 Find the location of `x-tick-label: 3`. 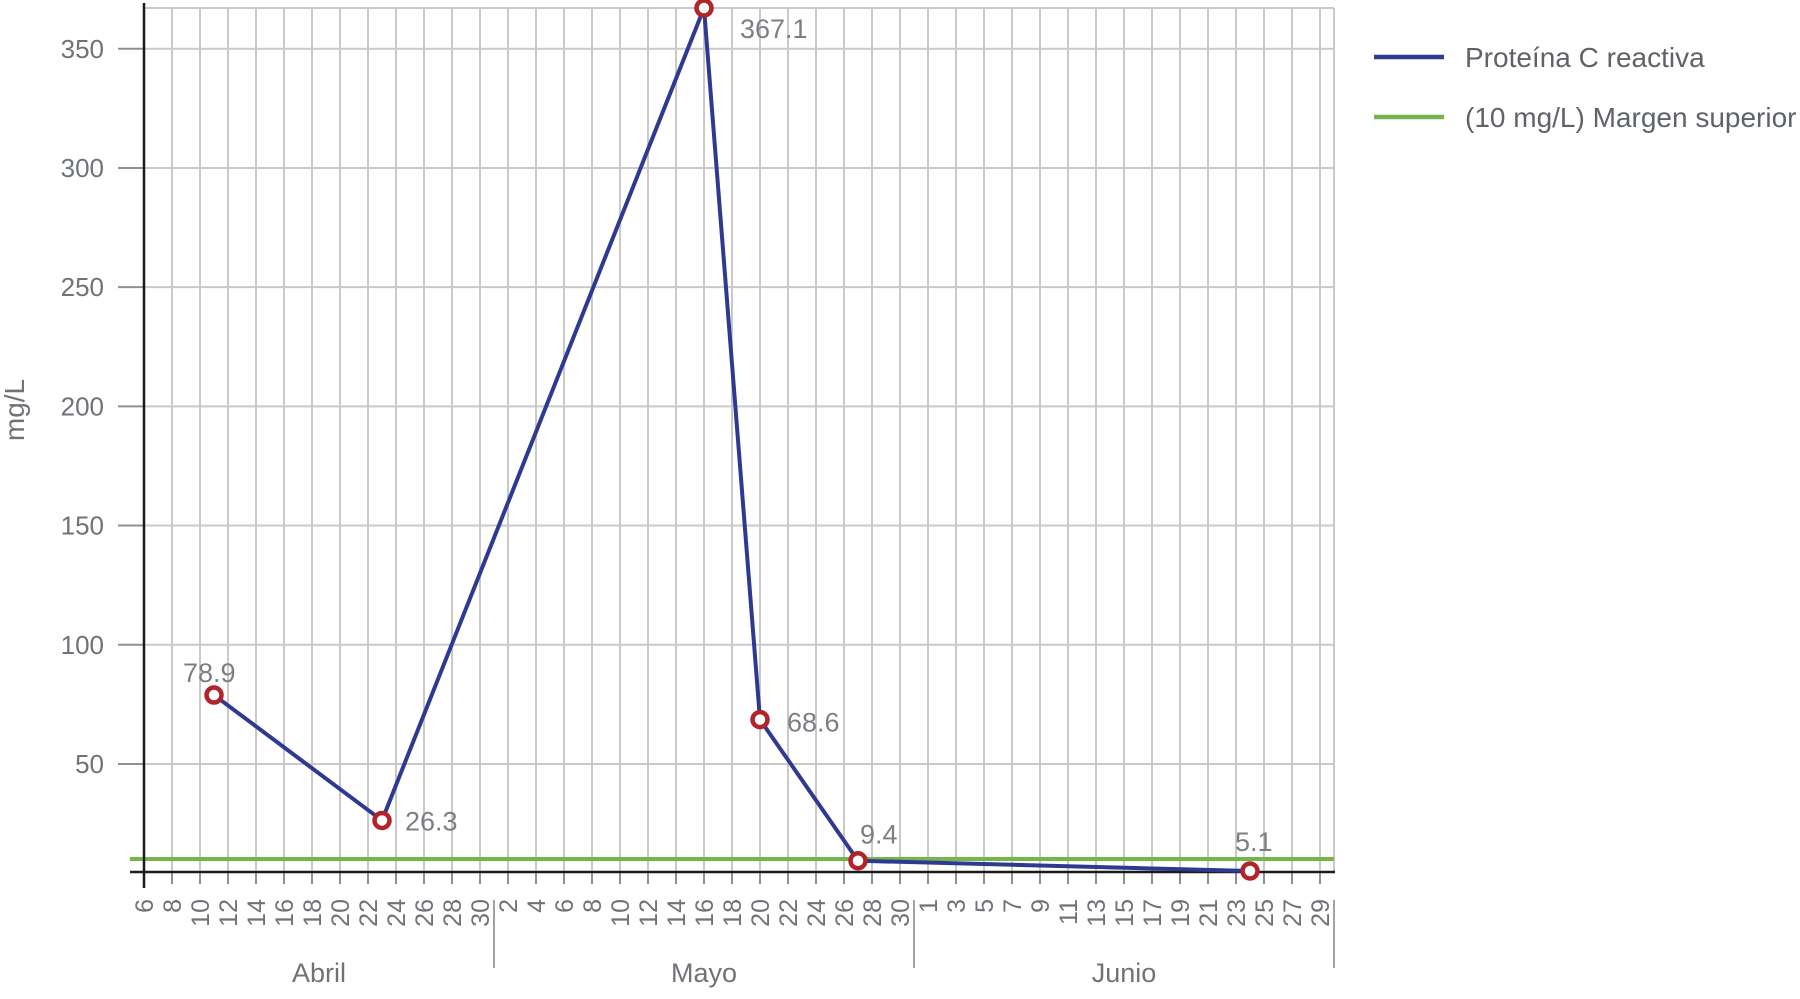

x-tick-label: 3 is located at coordinates (957, 906).